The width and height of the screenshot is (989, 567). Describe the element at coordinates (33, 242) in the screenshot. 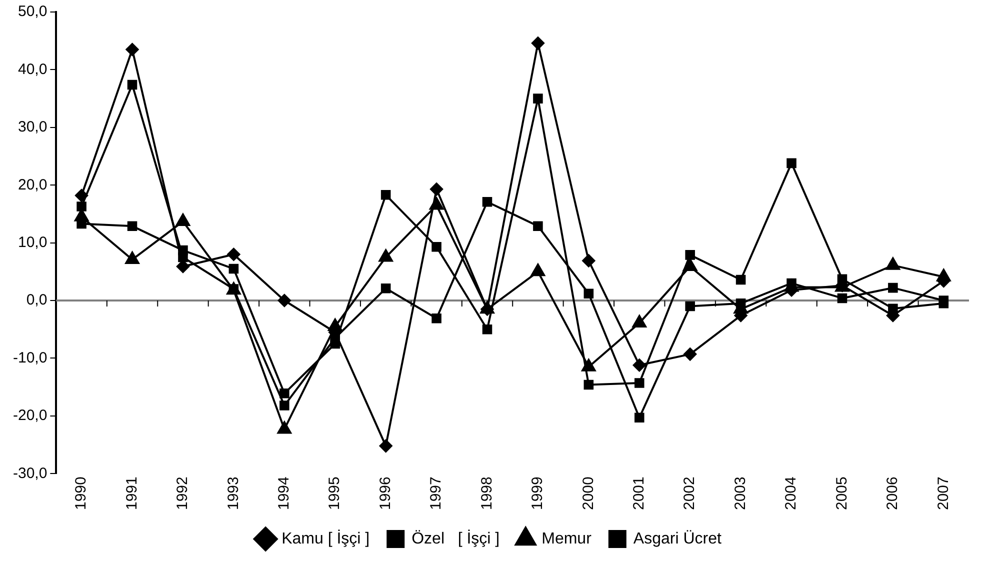

I see `y-tick-label: 10,0` at that location.